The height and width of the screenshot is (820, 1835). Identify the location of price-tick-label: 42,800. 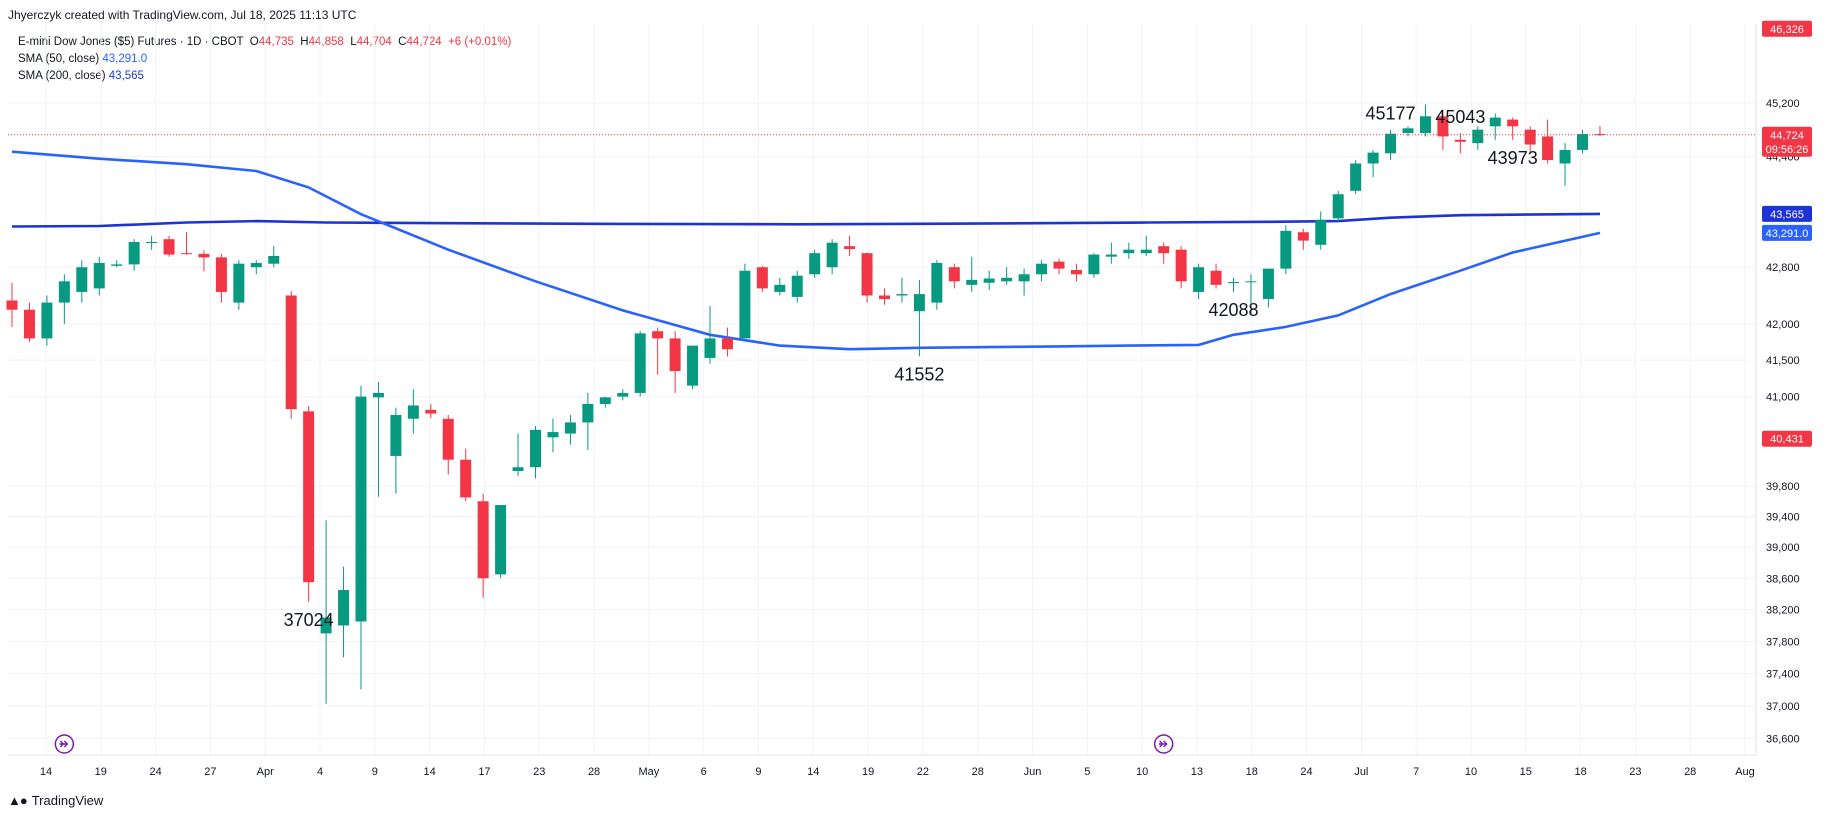
(1783, 268).